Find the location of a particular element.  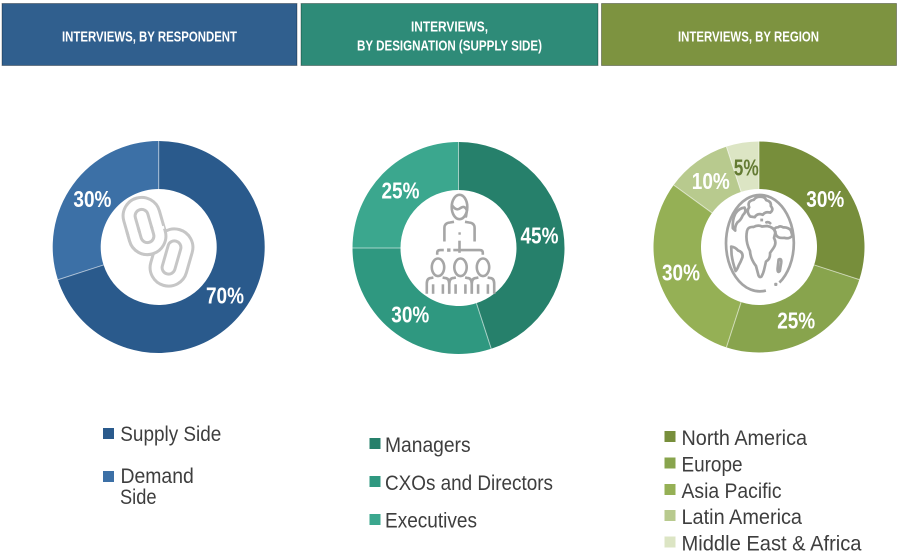

svg-text: Managers is located at coordinates (428, 445).